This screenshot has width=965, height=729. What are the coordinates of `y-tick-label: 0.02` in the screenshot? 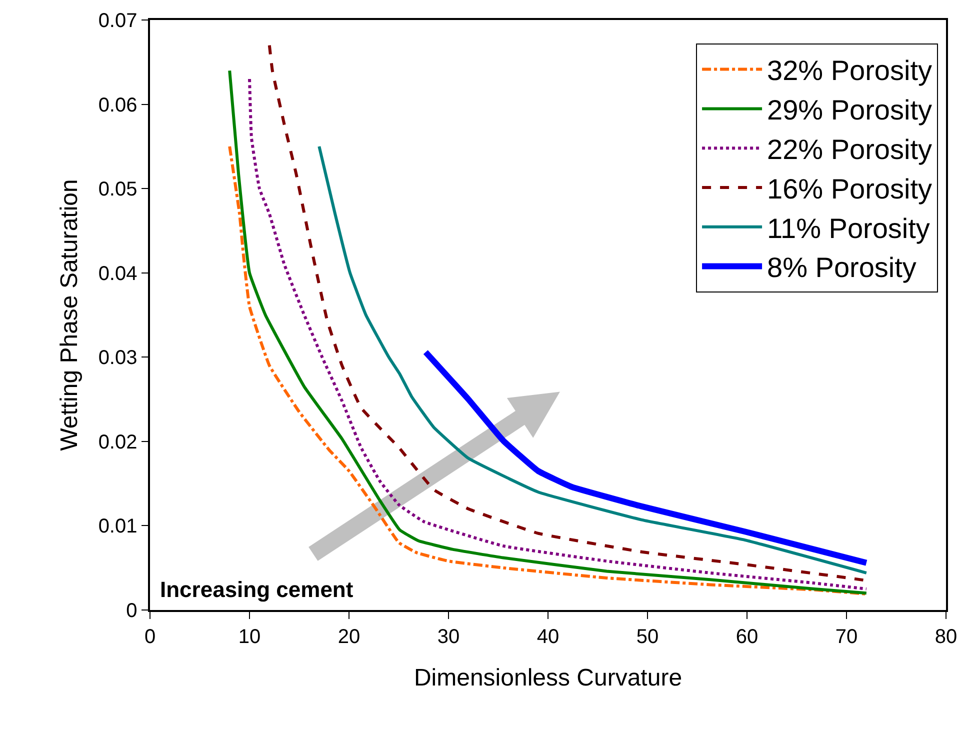 It's located at (118, 442).